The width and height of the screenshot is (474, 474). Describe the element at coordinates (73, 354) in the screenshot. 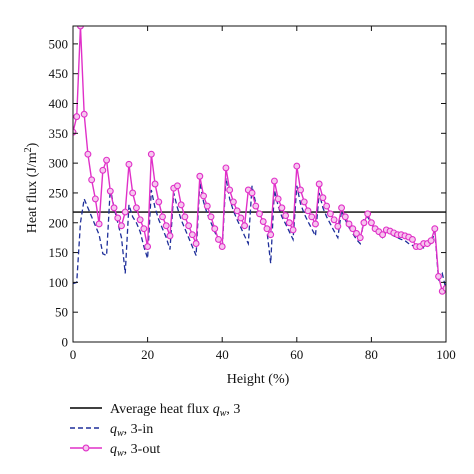

I see `x-tick-label: 0` at that location.